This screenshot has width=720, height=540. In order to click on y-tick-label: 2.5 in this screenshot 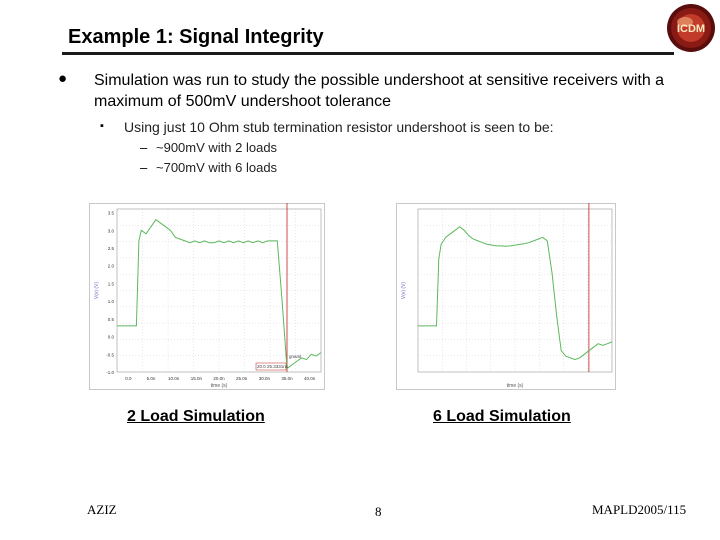, I will do `click(111, 248)`.